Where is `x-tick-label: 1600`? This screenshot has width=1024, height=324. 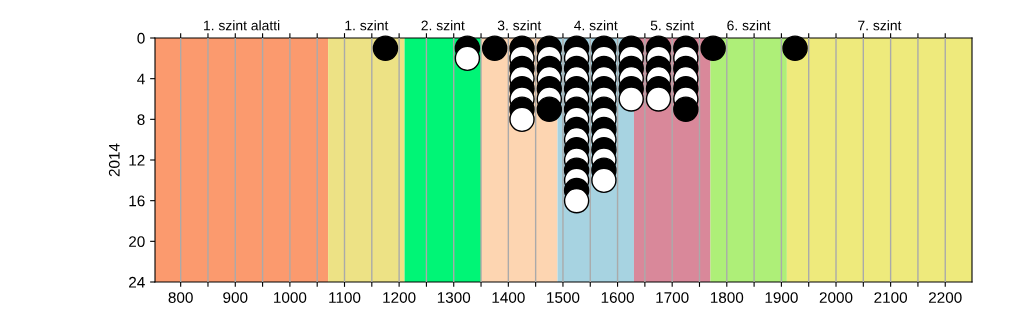
x-tick-label: 1600 is located at coordinates (617, 297).